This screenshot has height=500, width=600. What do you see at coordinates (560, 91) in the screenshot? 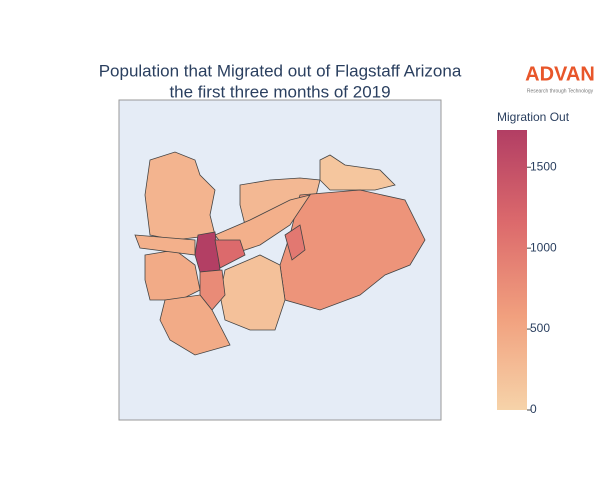
I see `logo-tagline: Research through Technology` at bounding box center [560, 91].